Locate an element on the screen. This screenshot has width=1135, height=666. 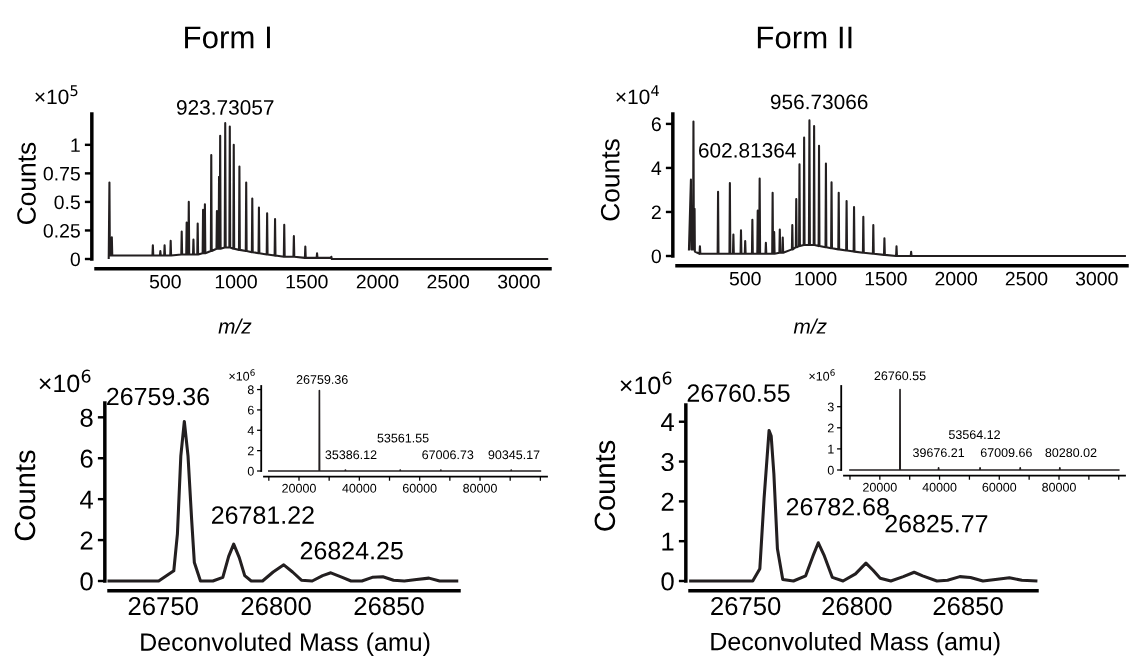
annotation: 90345.17 is located at coordinates (514, 455).